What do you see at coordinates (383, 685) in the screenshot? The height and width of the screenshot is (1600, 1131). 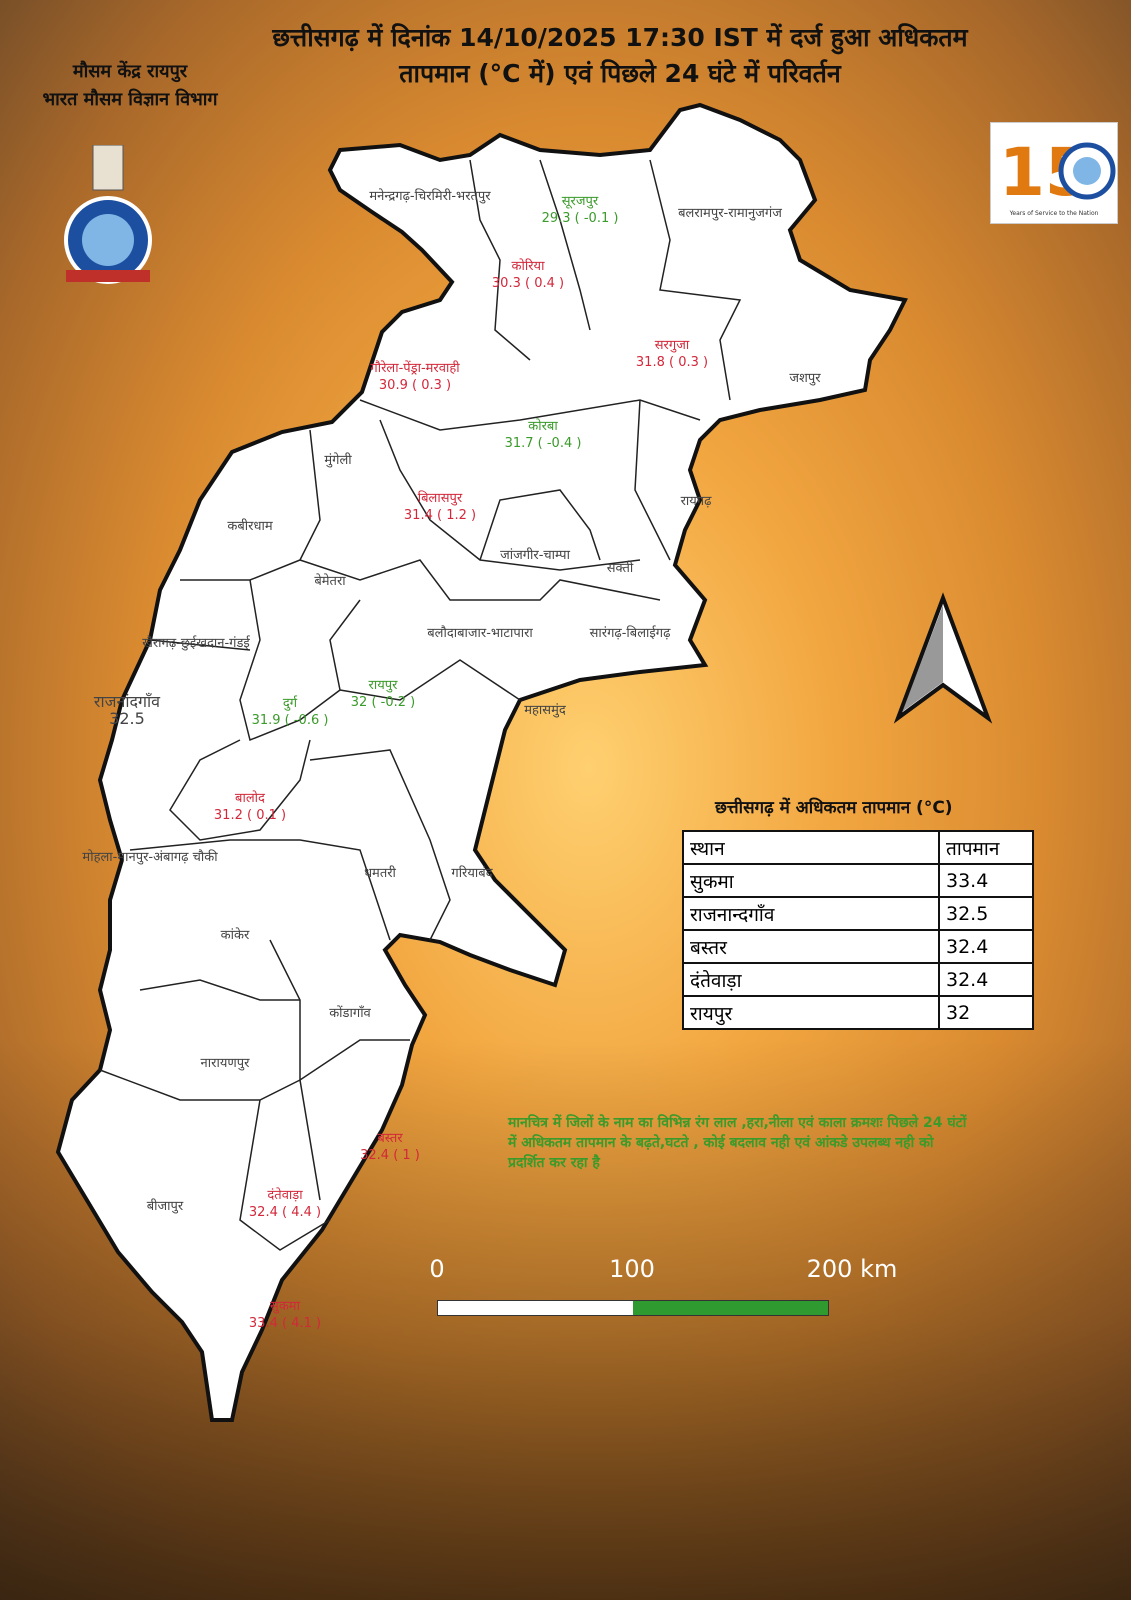 I see `district-name: रायपुर` at bounding box center [383, 685].